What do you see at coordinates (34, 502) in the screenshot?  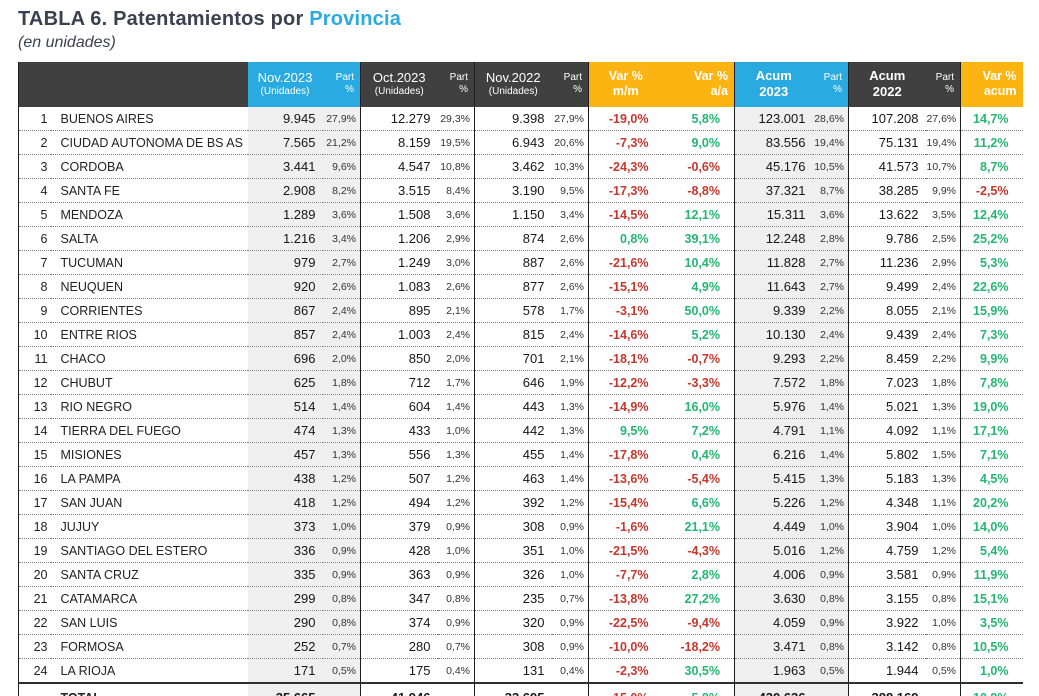 I see `row-rank: 17` at bounding box center [34, 502].